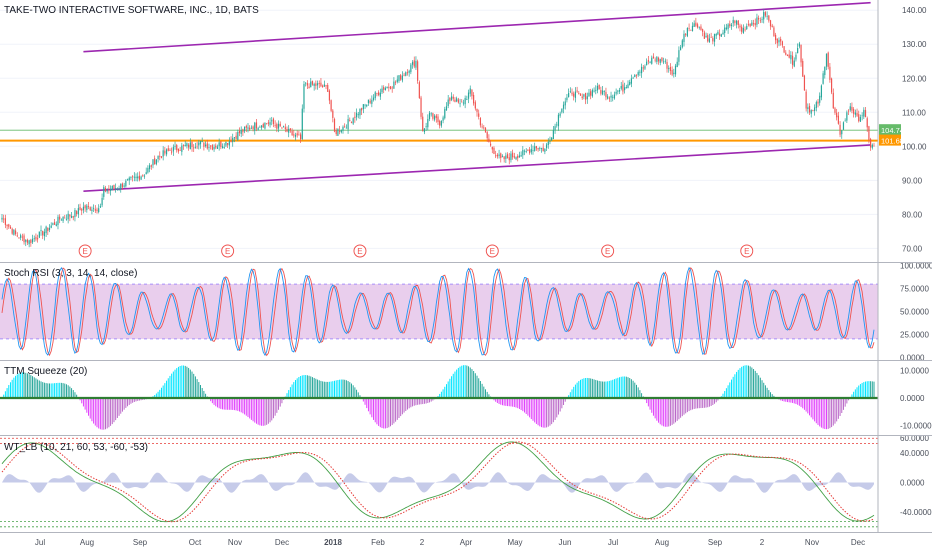 The height and width of the screenshot is (550, 932). I want to click on earnings-marker-label: E, so click(492, 251).